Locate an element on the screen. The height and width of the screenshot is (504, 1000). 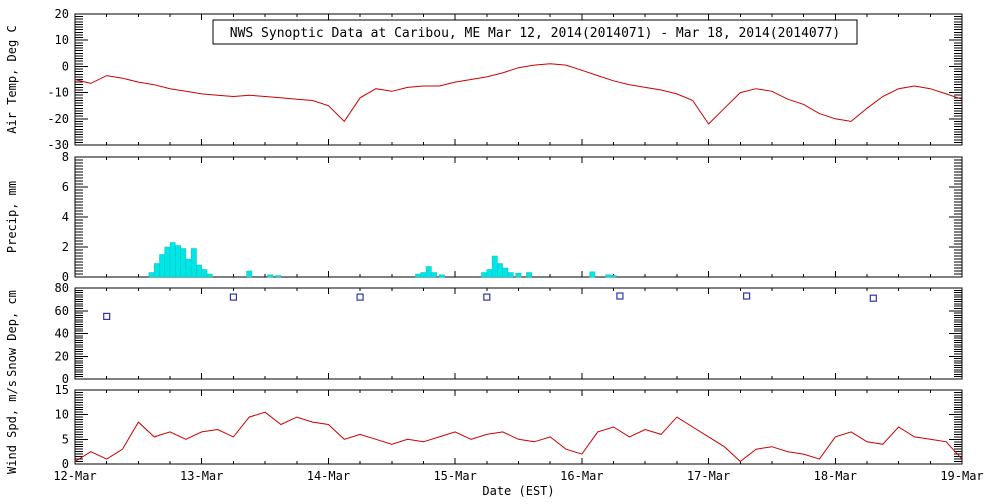
y-tick-label: 80 is located at coordinates (62, 288).